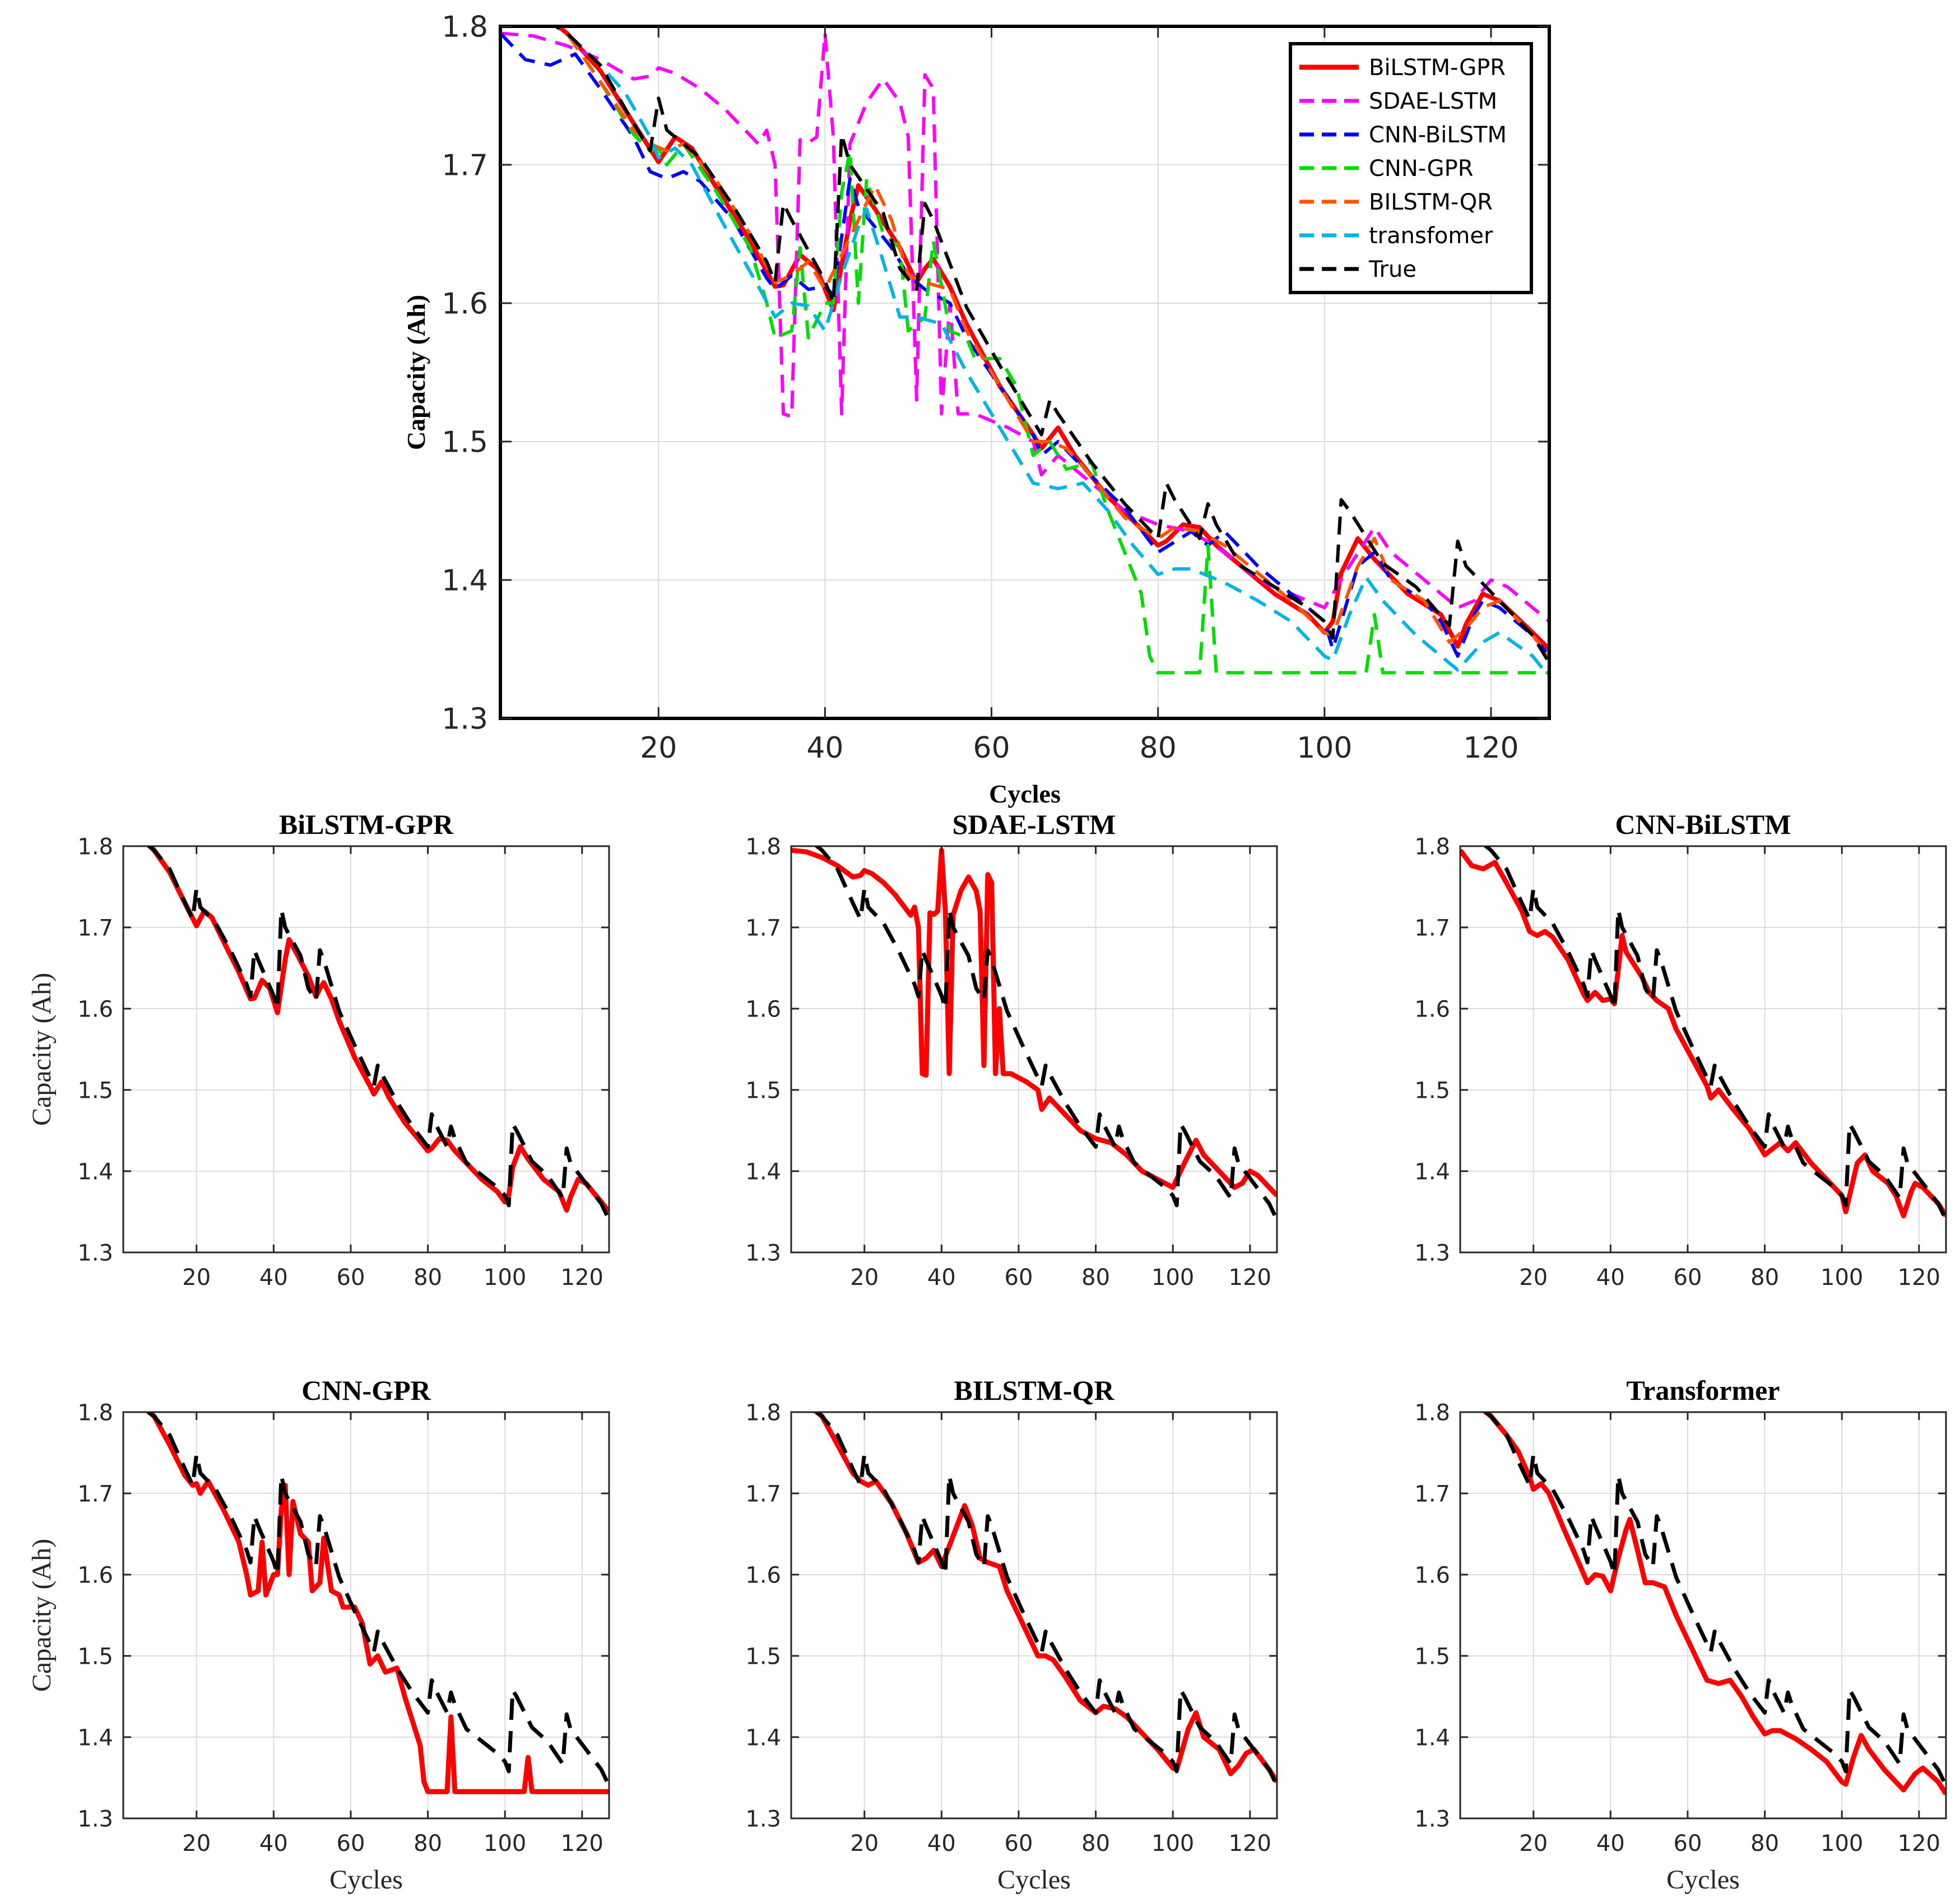 This screenshot has width=1960, height=1903. I want to click on legend-label-bilstm_qr: BILSTM-QR, so click(1431, 202).